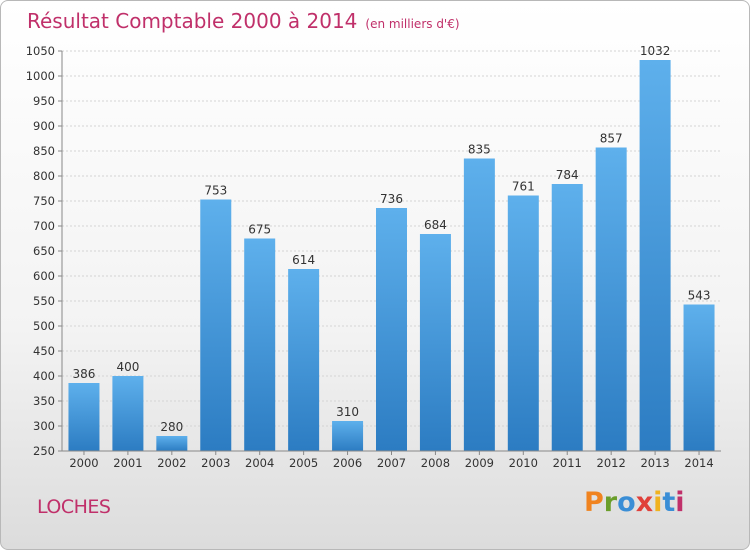 This screenshot has width=750, height=550. Describe the element at coordinates (127, 463) in the screenshot. I see `x-tick-label: 2001` at that location.